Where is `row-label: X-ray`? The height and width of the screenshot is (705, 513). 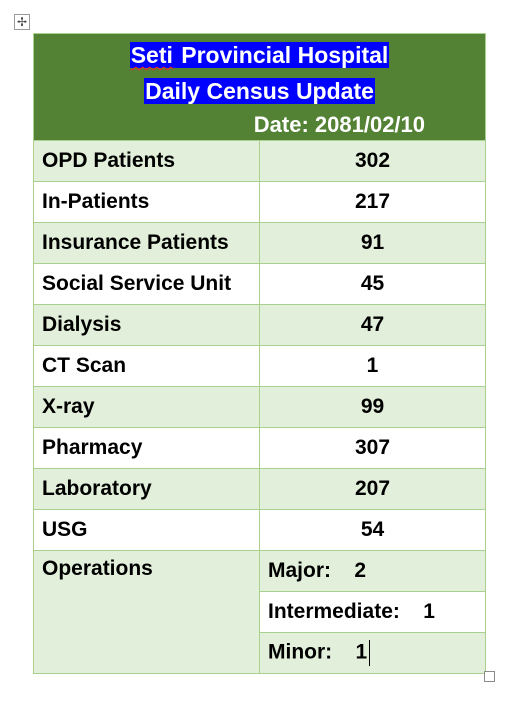
row-label: X-ray is located at coordinates (146, 407).